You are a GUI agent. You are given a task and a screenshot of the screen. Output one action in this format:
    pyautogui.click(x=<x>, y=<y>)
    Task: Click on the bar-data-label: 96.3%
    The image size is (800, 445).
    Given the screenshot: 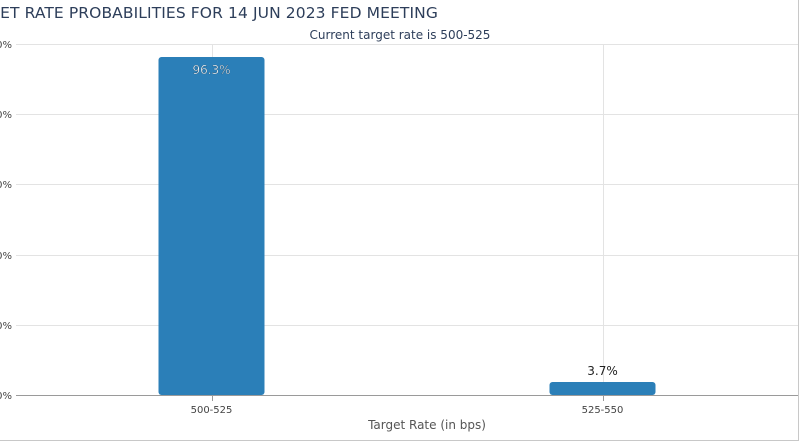 What is the action you would take?
    pyautogui.click(x=211, y=70)
    